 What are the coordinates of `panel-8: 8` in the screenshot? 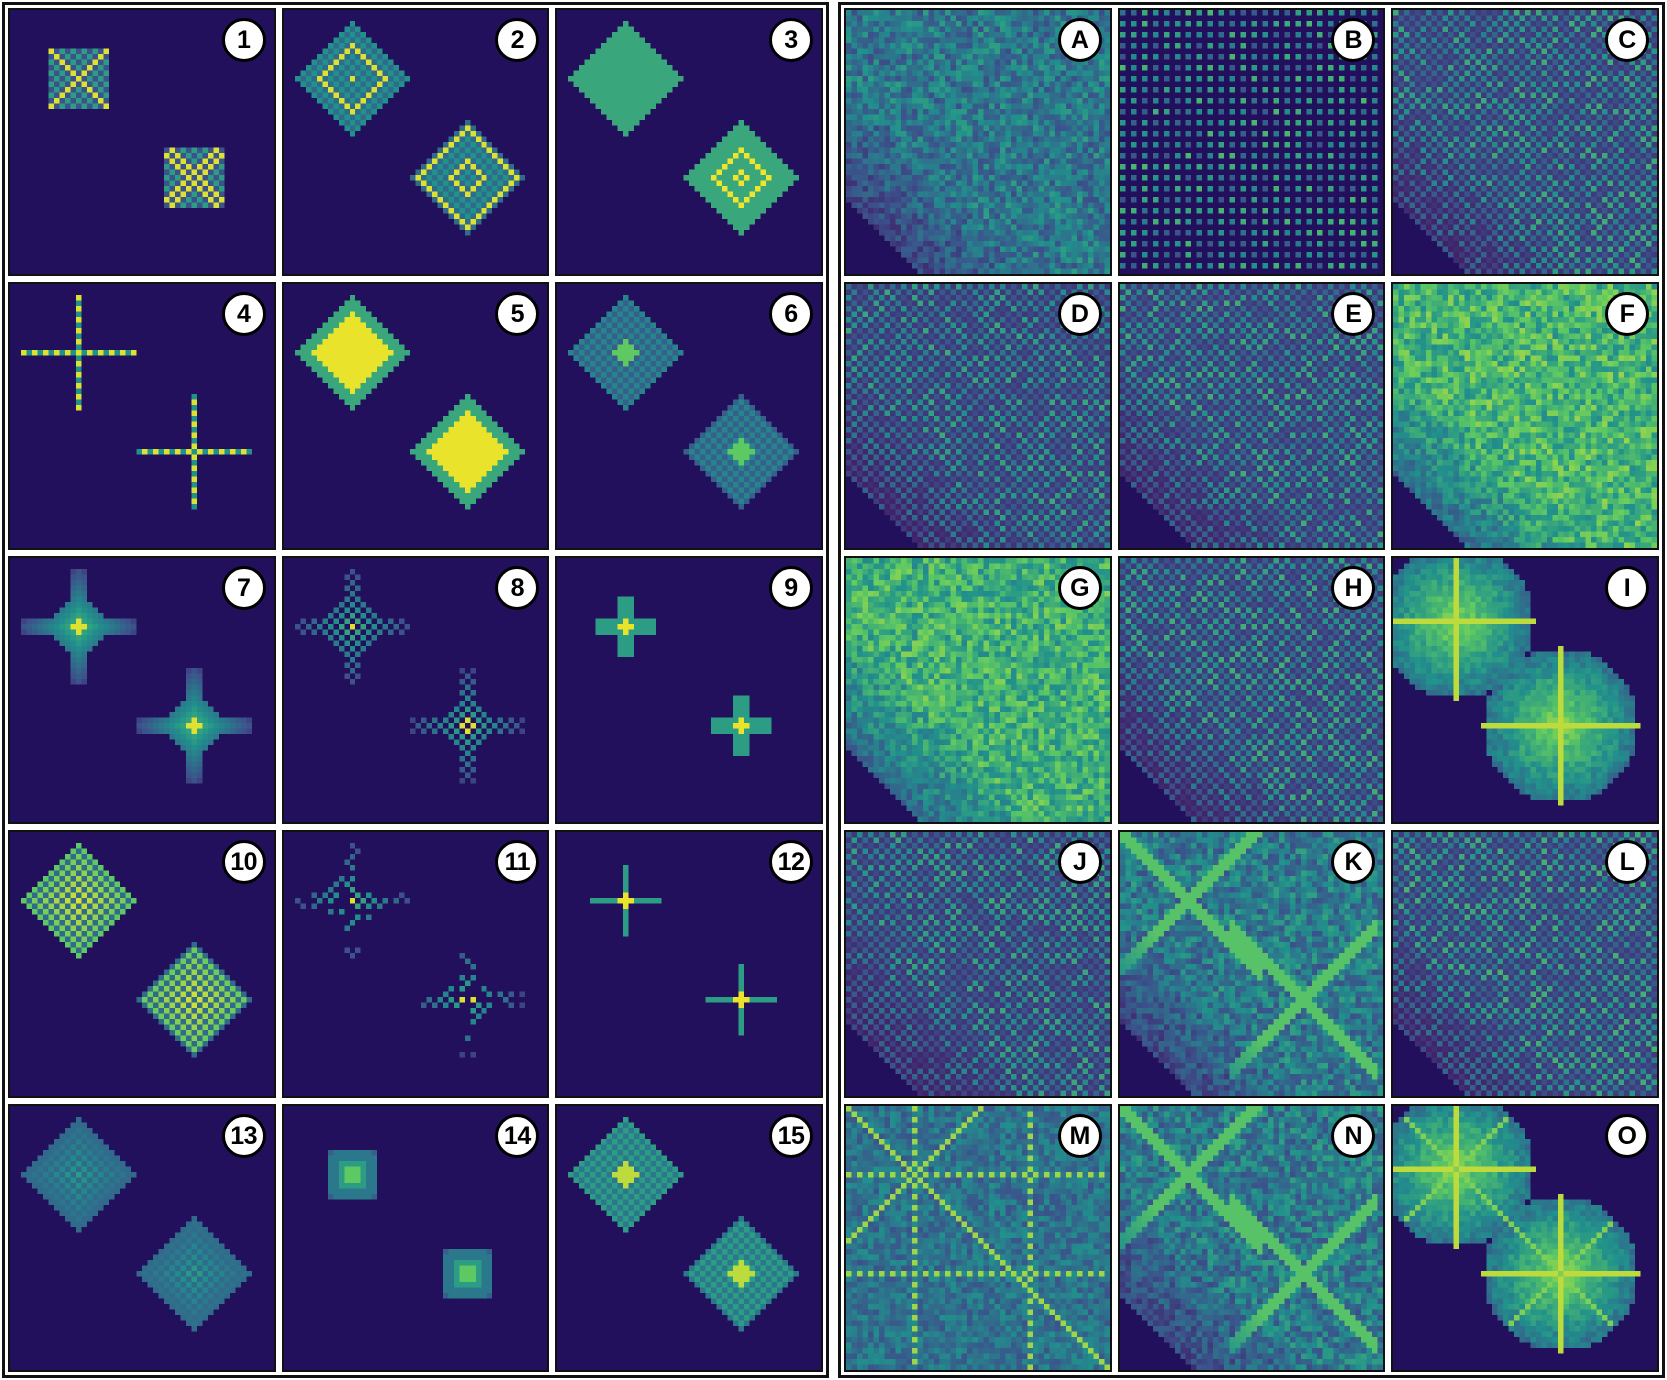 It's located at (415, 690).